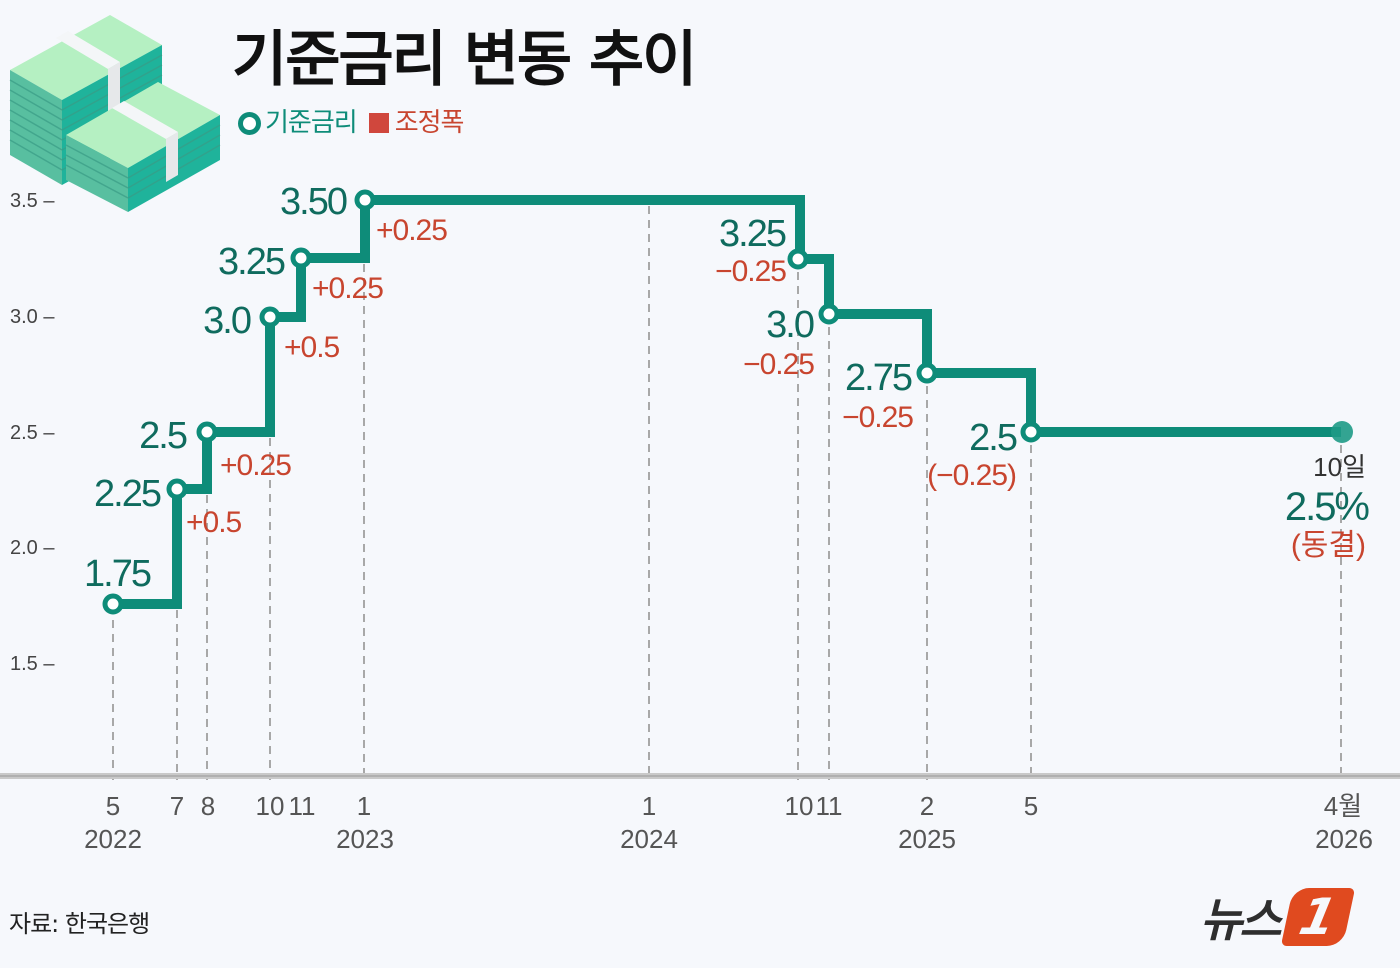 This screenshot has height=968, width=1400. Describe the element at coordinates (127, 494) in the screenshot. I see `value-label: 2.25` at that location.